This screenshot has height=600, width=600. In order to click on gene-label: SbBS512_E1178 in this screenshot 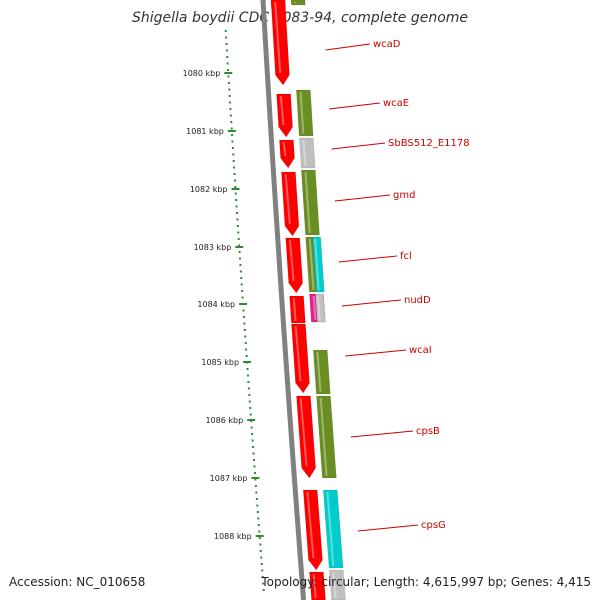, I will do `click(429, 143)`.